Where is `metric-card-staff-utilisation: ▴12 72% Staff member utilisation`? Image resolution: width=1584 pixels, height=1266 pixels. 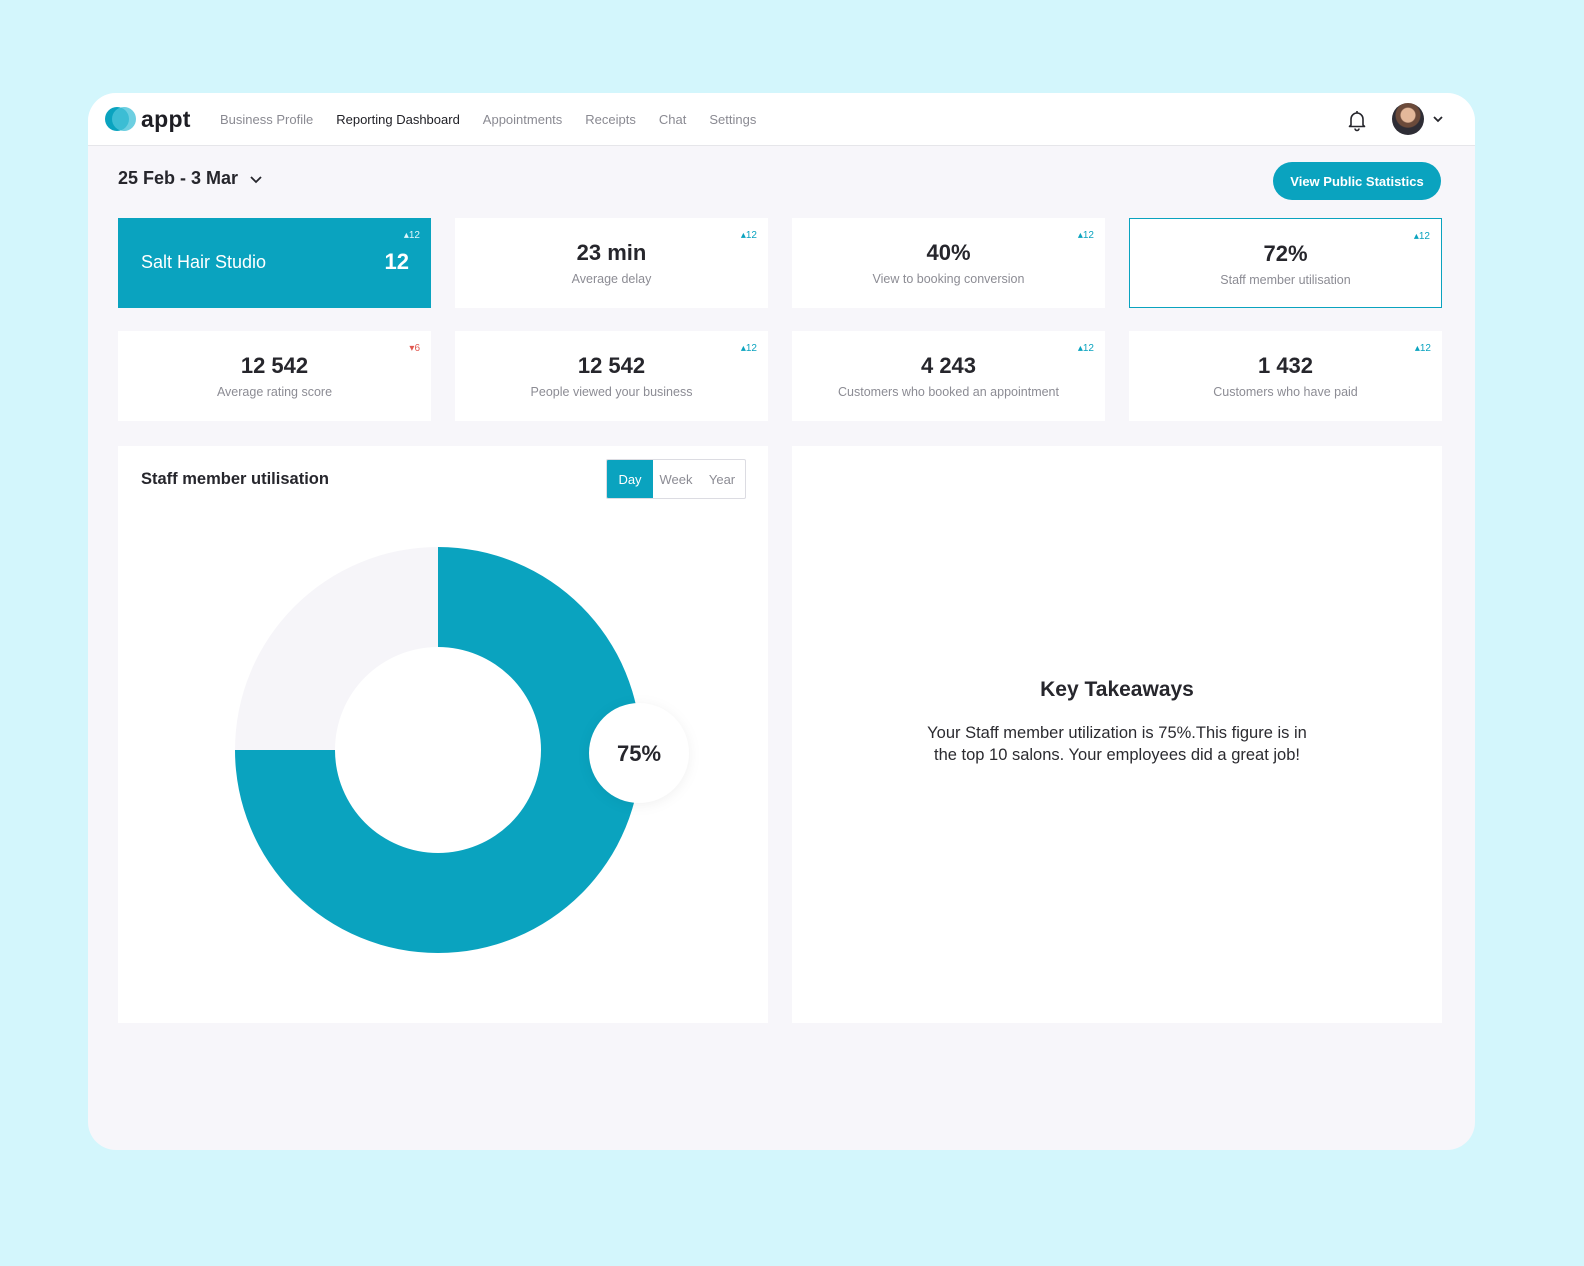 metric-card-staff-utilisation: ▴12 72% Staff member utilisation is located at coordinates (1285, 263).